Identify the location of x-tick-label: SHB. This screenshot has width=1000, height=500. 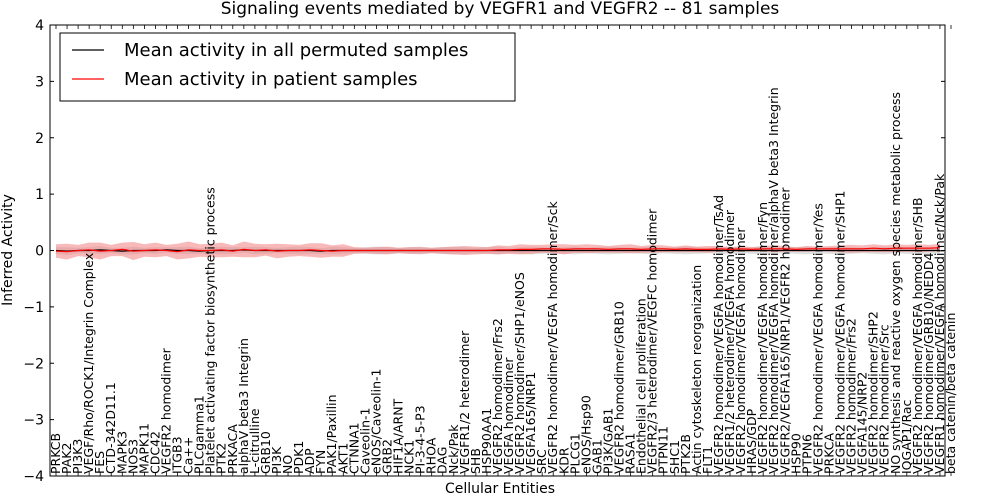
(475, 461).